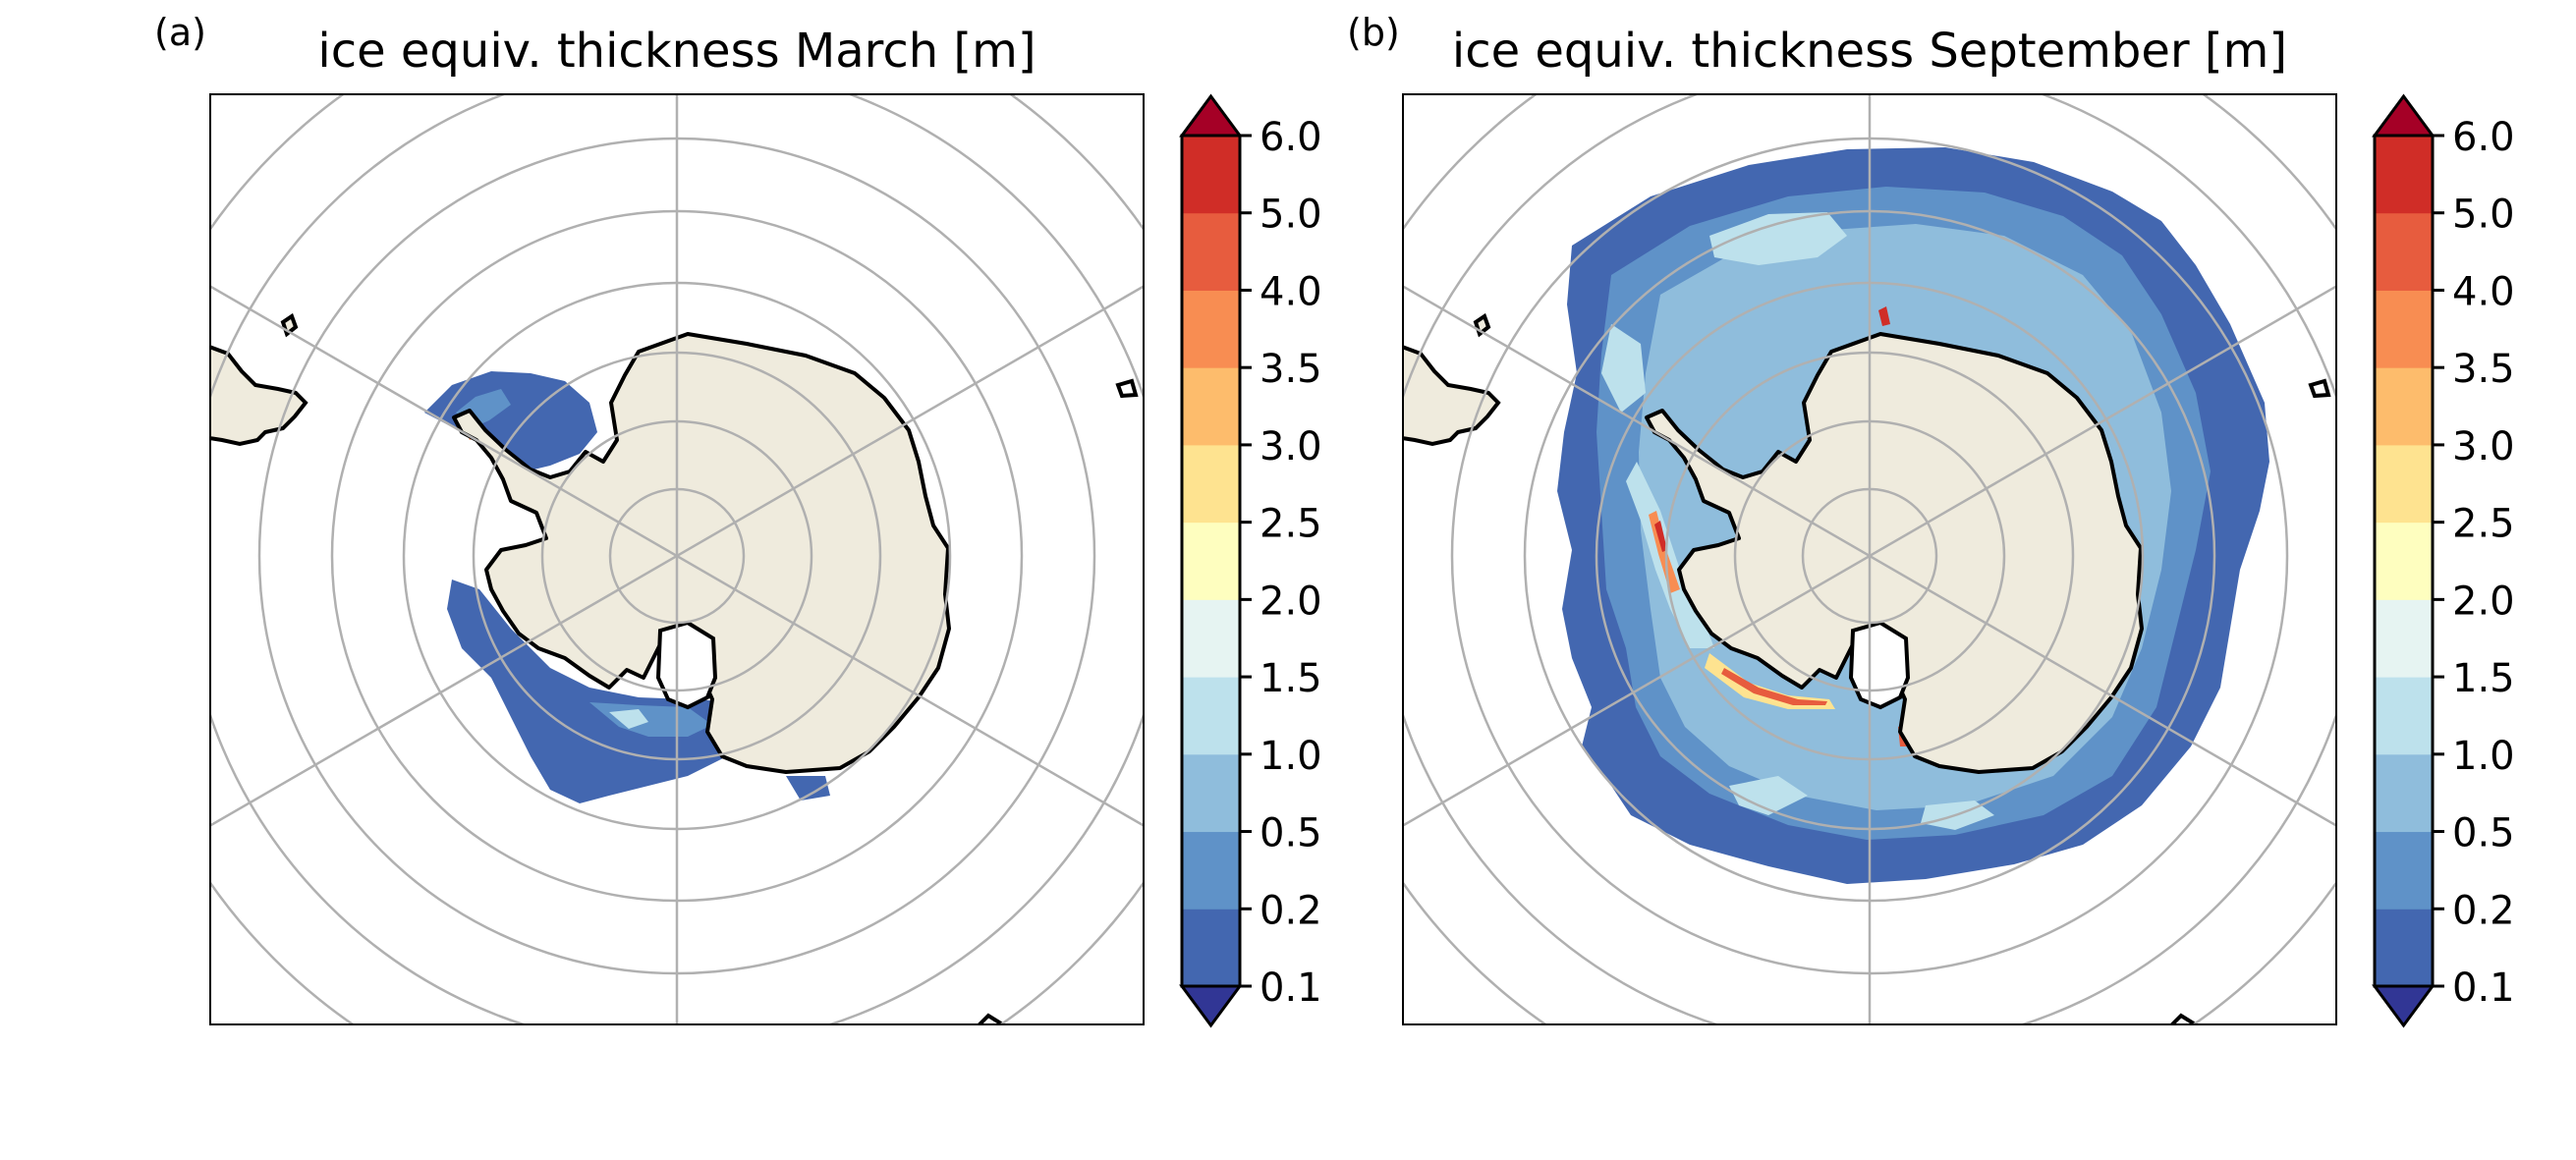 This screenshot has width=2576, height=1160. What do you see at coordinates (701, 553) in the screenshot?
I see `map-a-antarctica` at bounding box center [701, 553].